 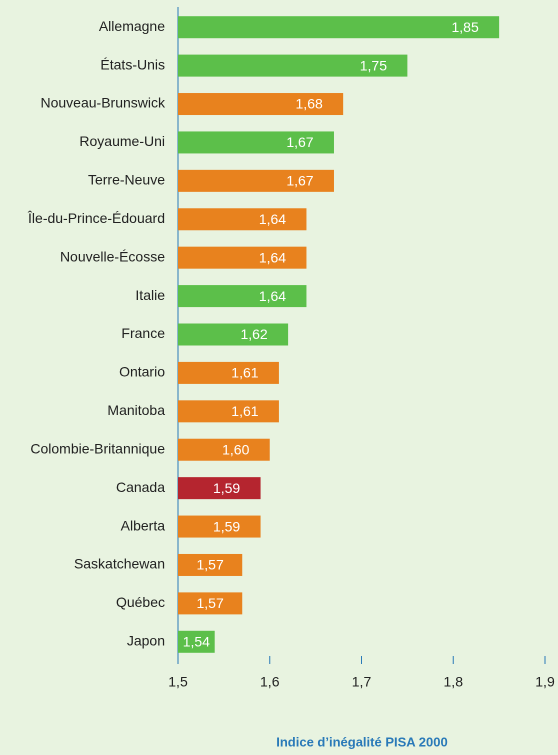 What do you see at coordinates (140, 487) in the screenshot?
I see `y-tick-label: Canada` at bounding box center [140, 487].